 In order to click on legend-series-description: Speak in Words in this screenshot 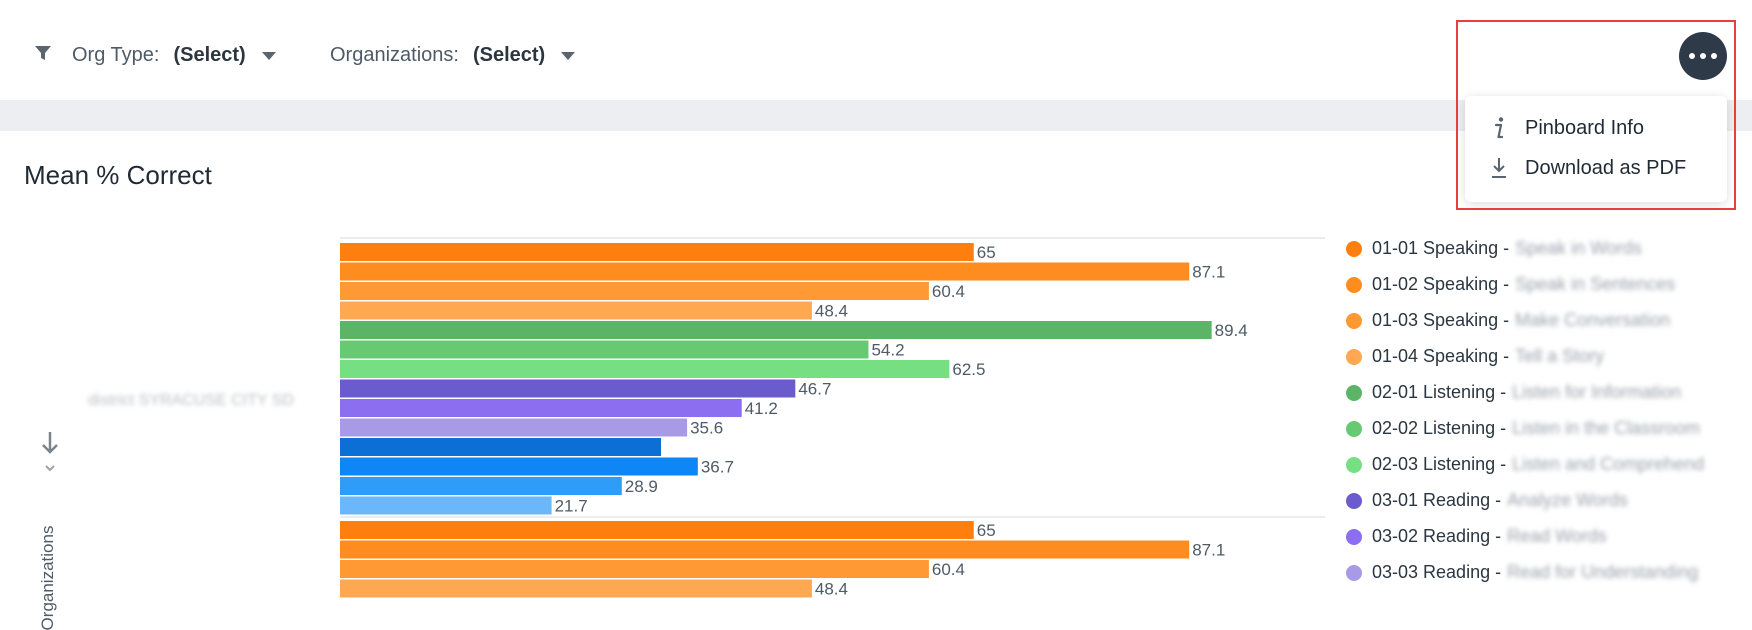, I will do `click(1578, 248)`.